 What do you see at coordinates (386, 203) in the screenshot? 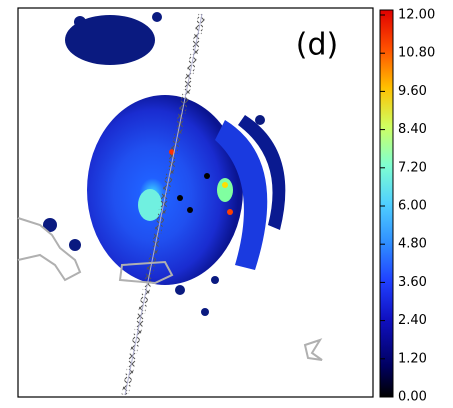
I see `colorbar` at bounding box center [386, 203].